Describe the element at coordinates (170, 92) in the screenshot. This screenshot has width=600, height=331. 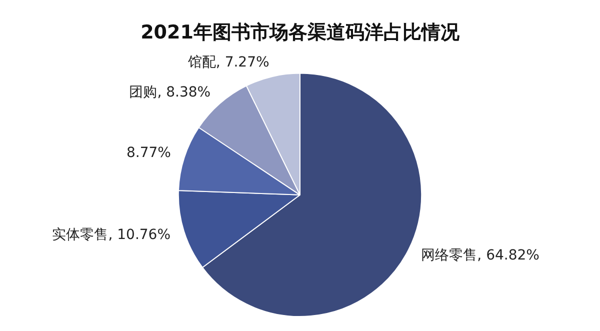
I see `slice-label: 团购, 8.38%` at that location.